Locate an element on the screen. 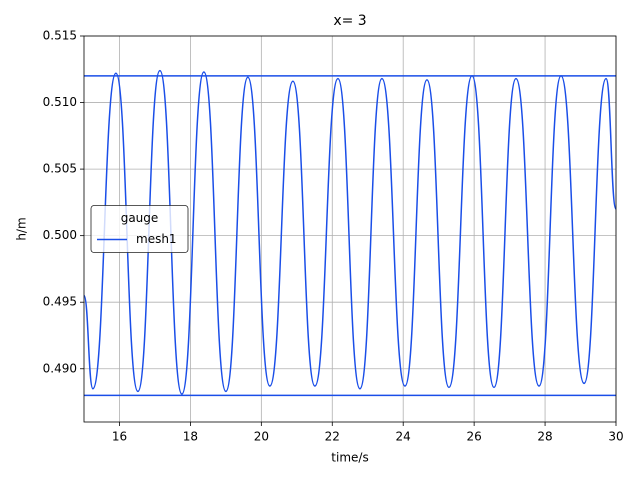  legend-title: gauge is located at coordinates (140, 218).